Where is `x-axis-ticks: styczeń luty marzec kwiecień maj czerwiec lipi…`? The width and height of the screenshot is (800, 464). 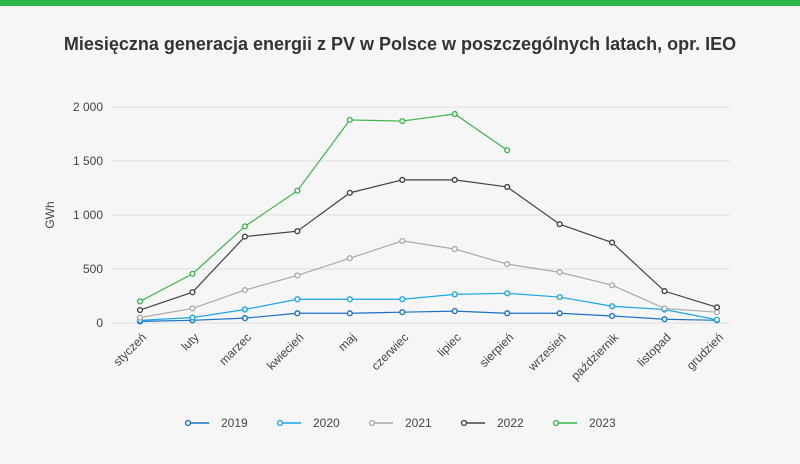
x-axis-ticks: styczeń luty marzec kwiecień maj czerwiec lipi… is located at coordinates (418, 357).